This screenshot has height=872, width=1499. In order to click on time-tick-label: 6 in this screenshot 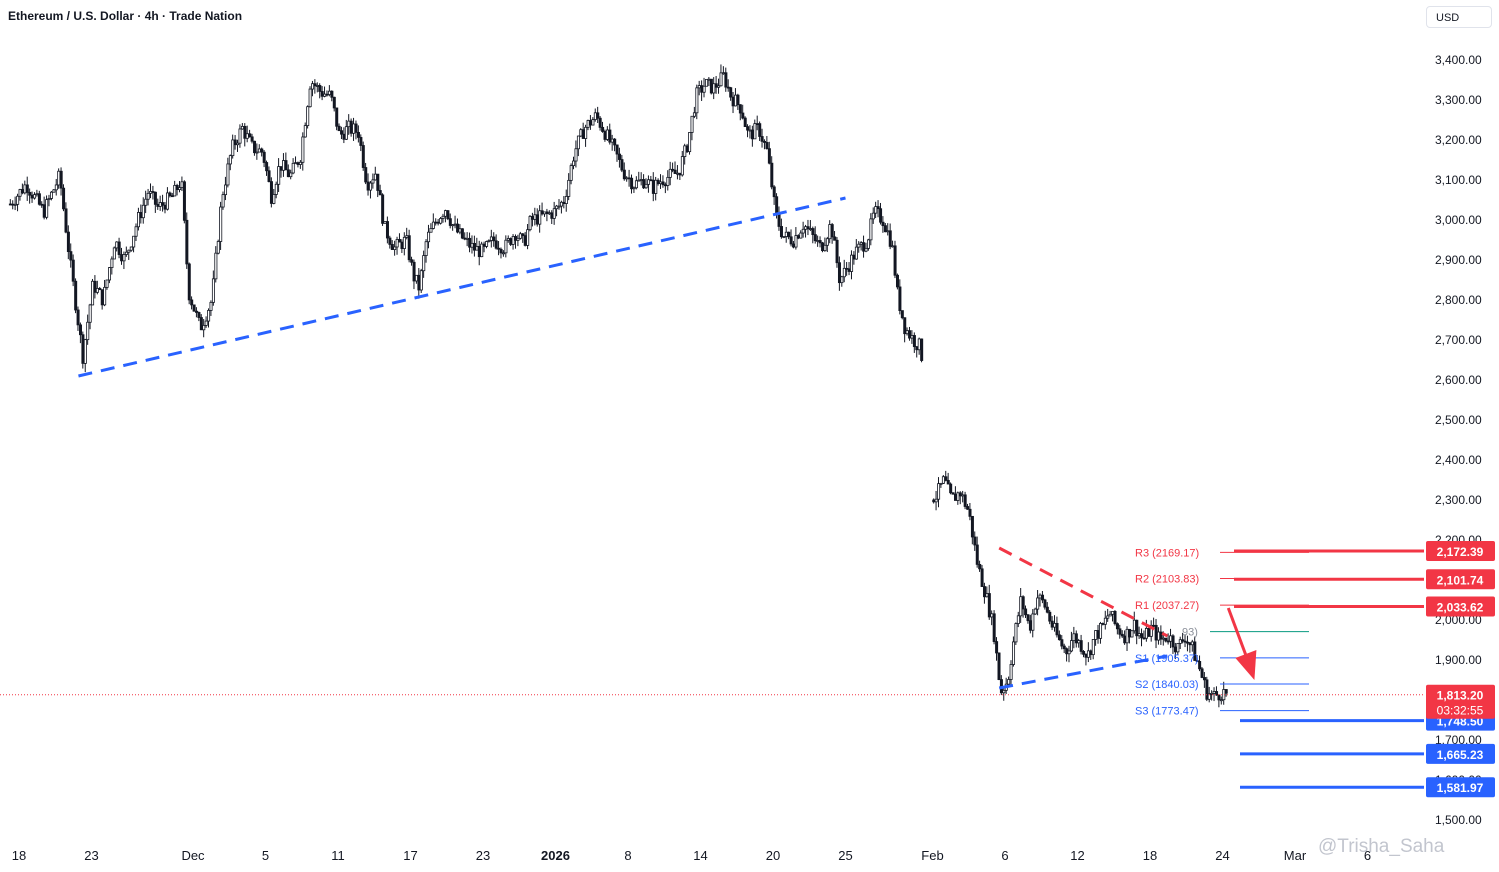, I will do `click(1004, 855)`.